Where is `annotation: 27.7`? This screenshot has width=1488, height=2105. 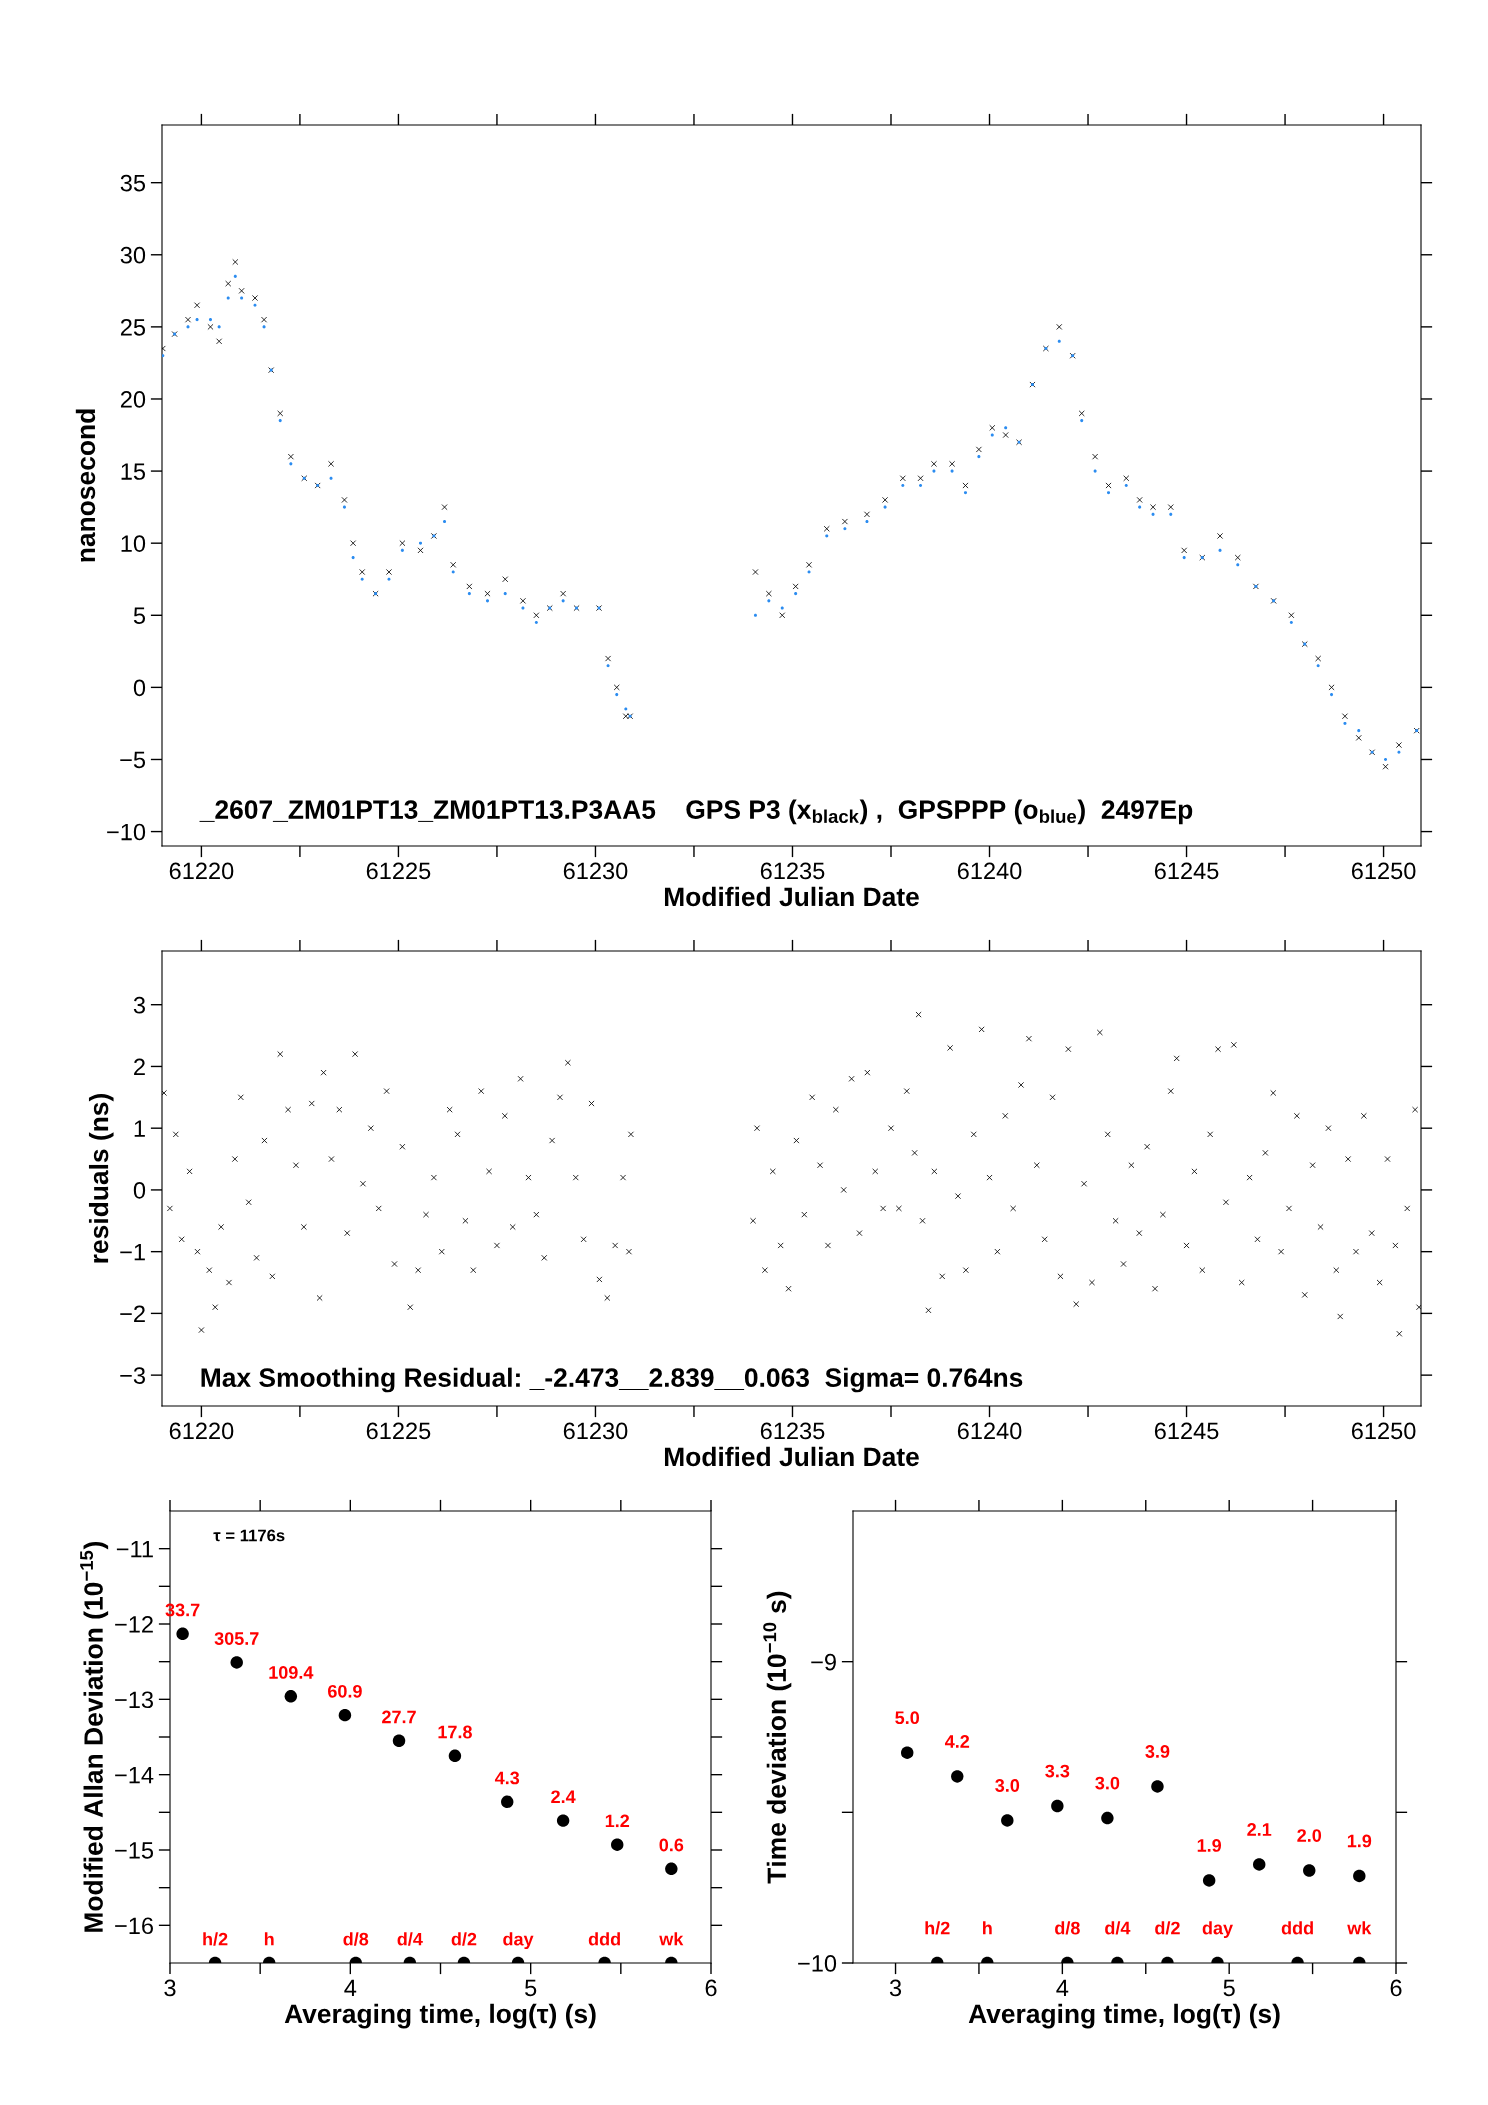 annotation: 27.7 is located at coordinates (399, 1717).